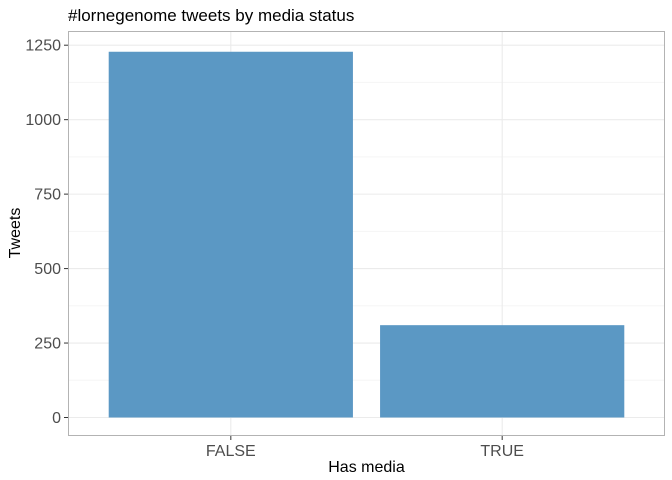 This screenshot has height=480, width=672. Describe the element at coordinates (56, 418) in the screenshot. I see `y-tick-label: 0` at that location.